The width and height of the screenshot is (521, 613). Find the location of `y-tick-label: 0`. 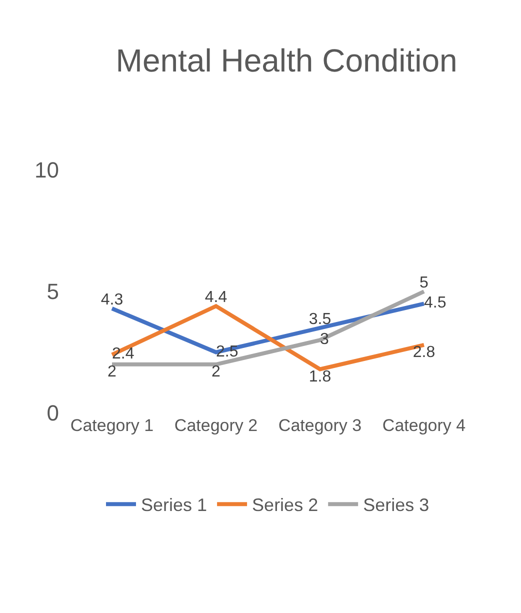

y-tick-label: 0 is located at coordinates (52, 413).